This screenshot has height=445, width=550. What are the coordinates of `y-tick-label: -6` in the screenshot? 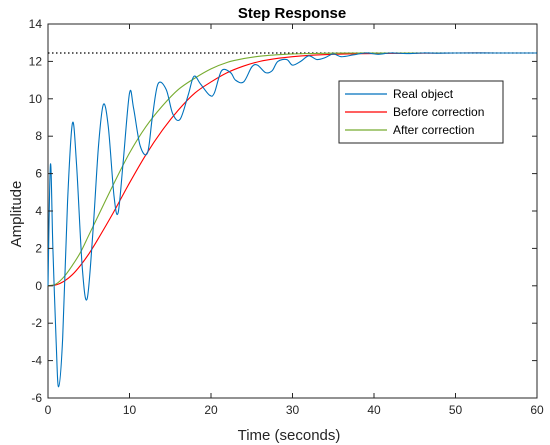 It's located at (36, 398).